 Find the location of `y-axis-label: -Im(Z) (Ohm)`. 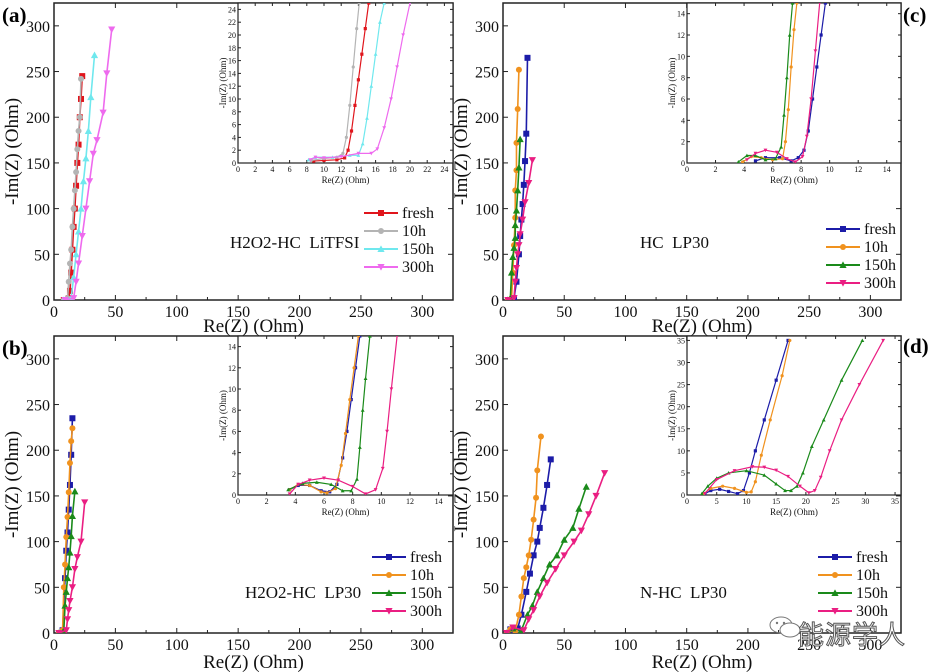

y-axis-label: -Im(Z) (Ohm) is located at coordinates (223, 415).